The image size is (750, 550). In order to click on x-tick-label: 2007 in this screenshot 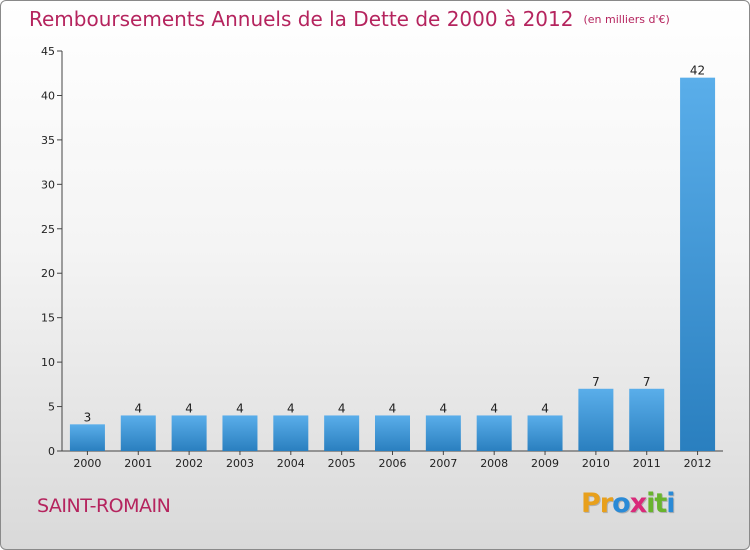, I will do `click(443, 463)`.